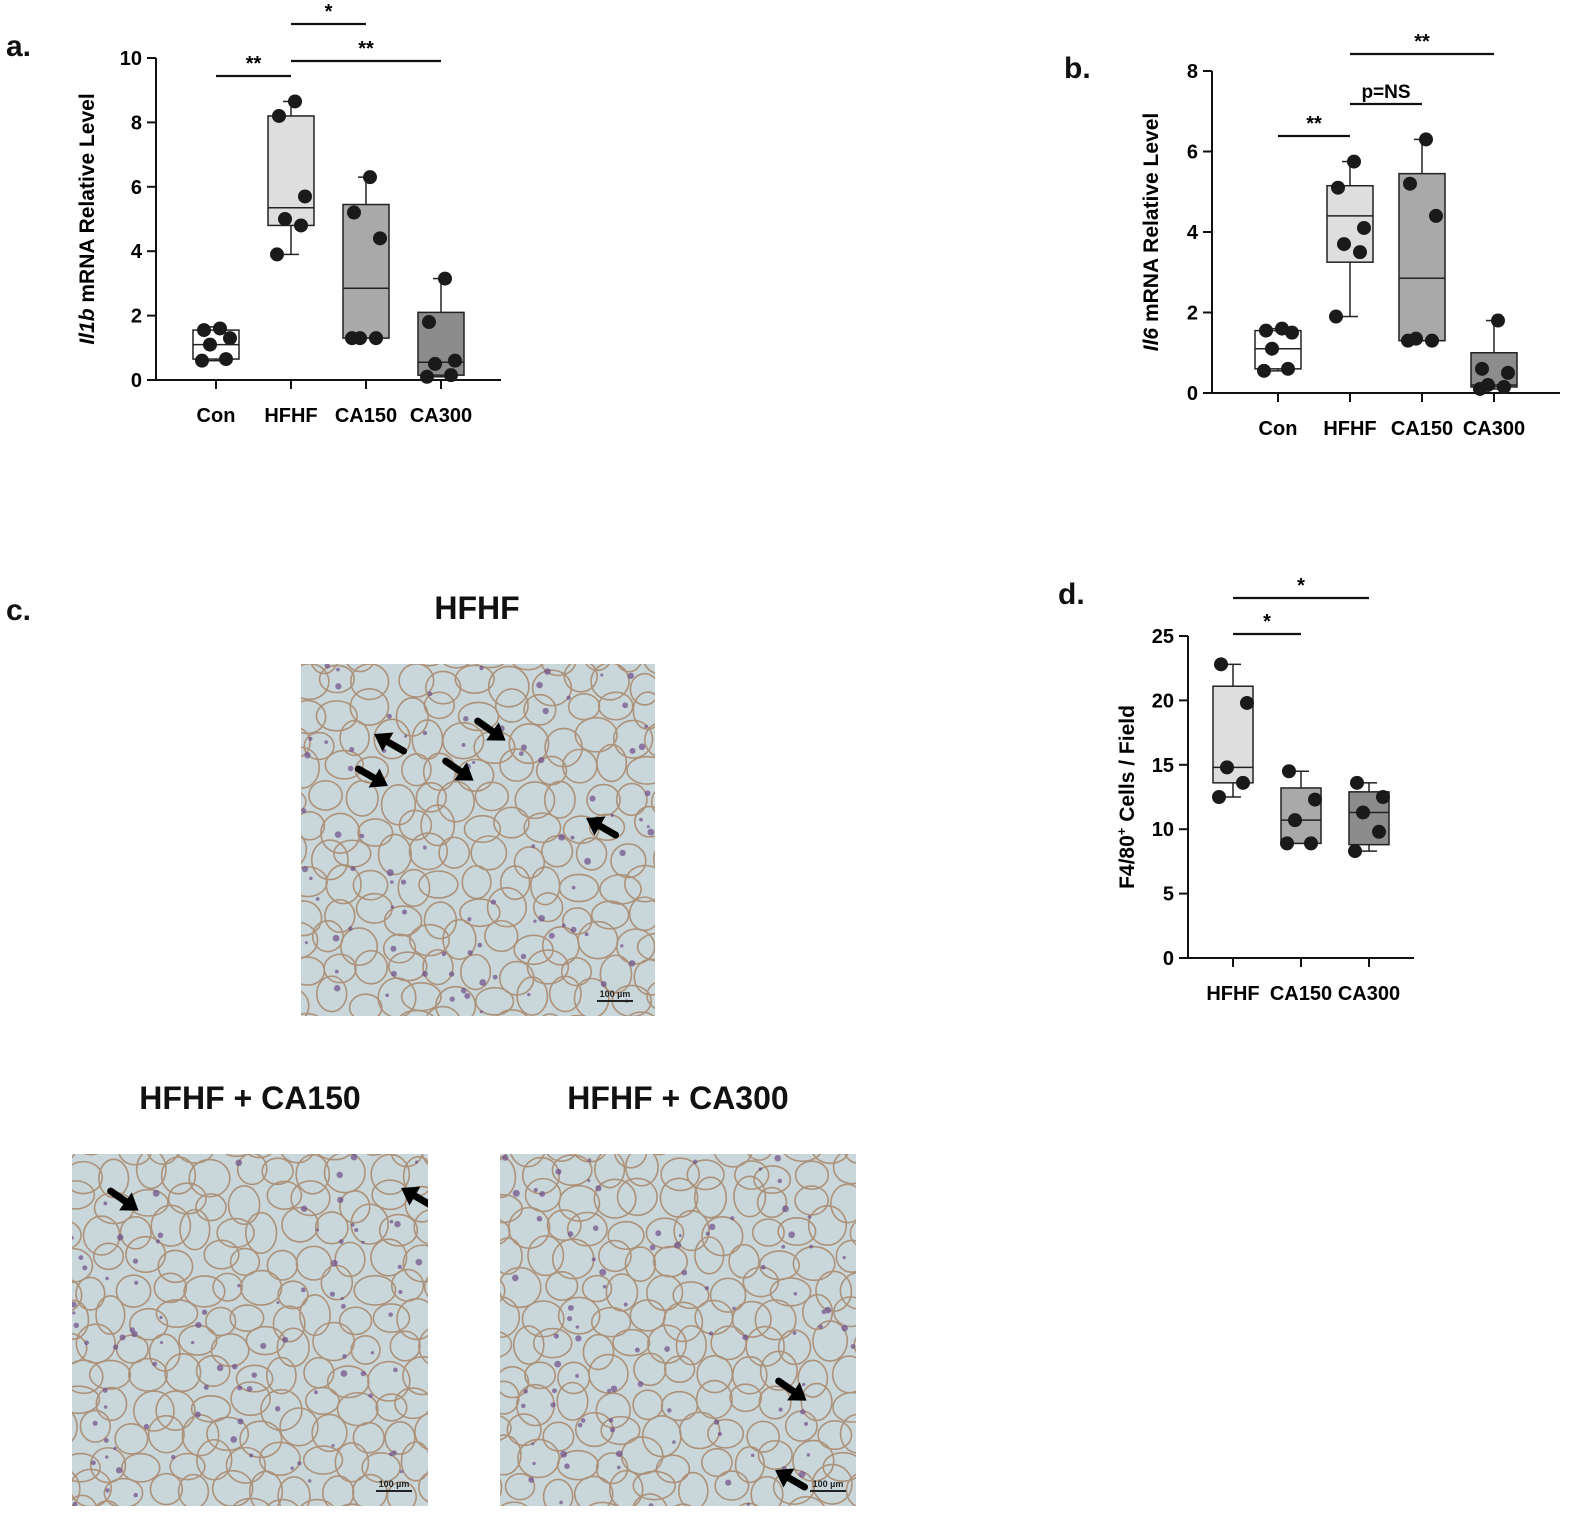 This screenshot has width=1594, height=1537. What do you see at coordinates (1232, 994) in the screenshot?
I see `x-tick-label: HFHF` at bounding box center [1232, 994].